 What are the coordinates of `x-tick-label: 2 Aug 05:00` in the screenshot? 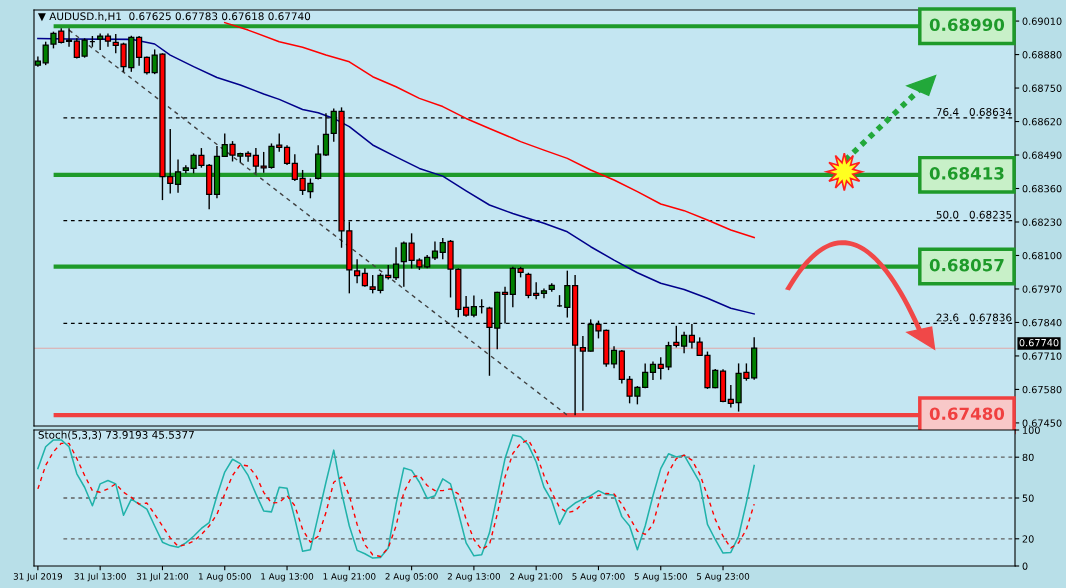 It's located at (411, 577).